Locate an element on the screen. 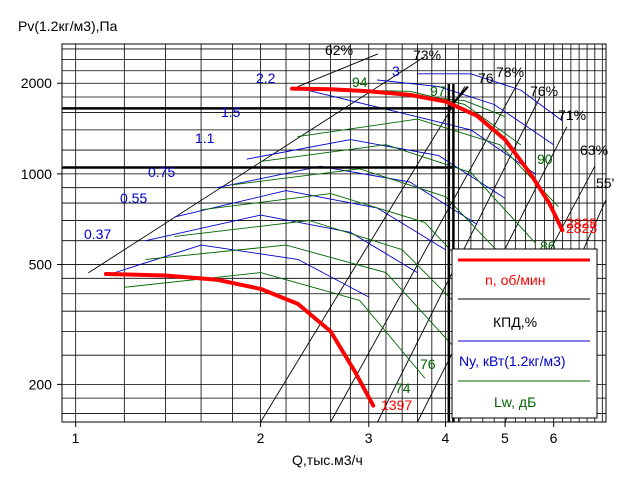 This screenshot has height=481, width=617. noise-curve-label: 97 is located at coordinates (438, 91).